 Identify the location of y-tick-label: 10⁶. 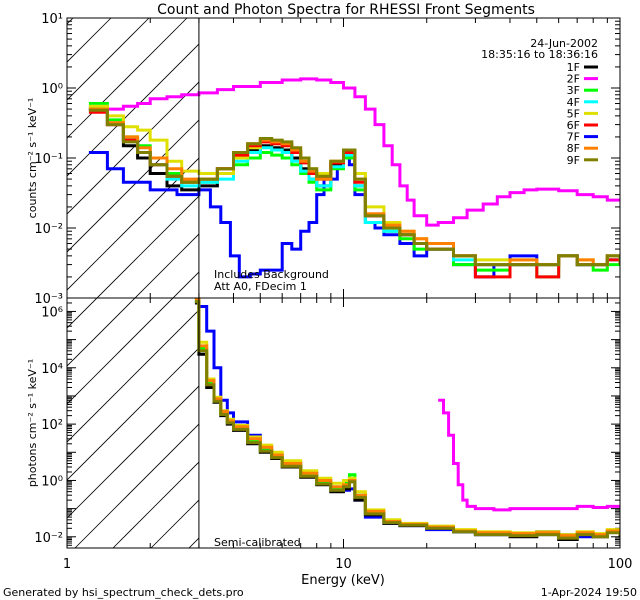
(52, 312).